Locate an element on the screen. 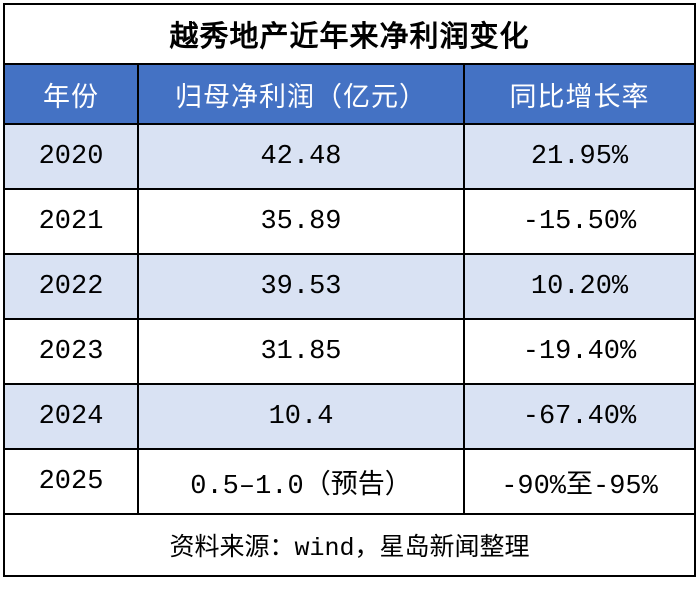 This screenshot has height=595, width=697. year-cell: 2024 is located at coordinates (71, 416).